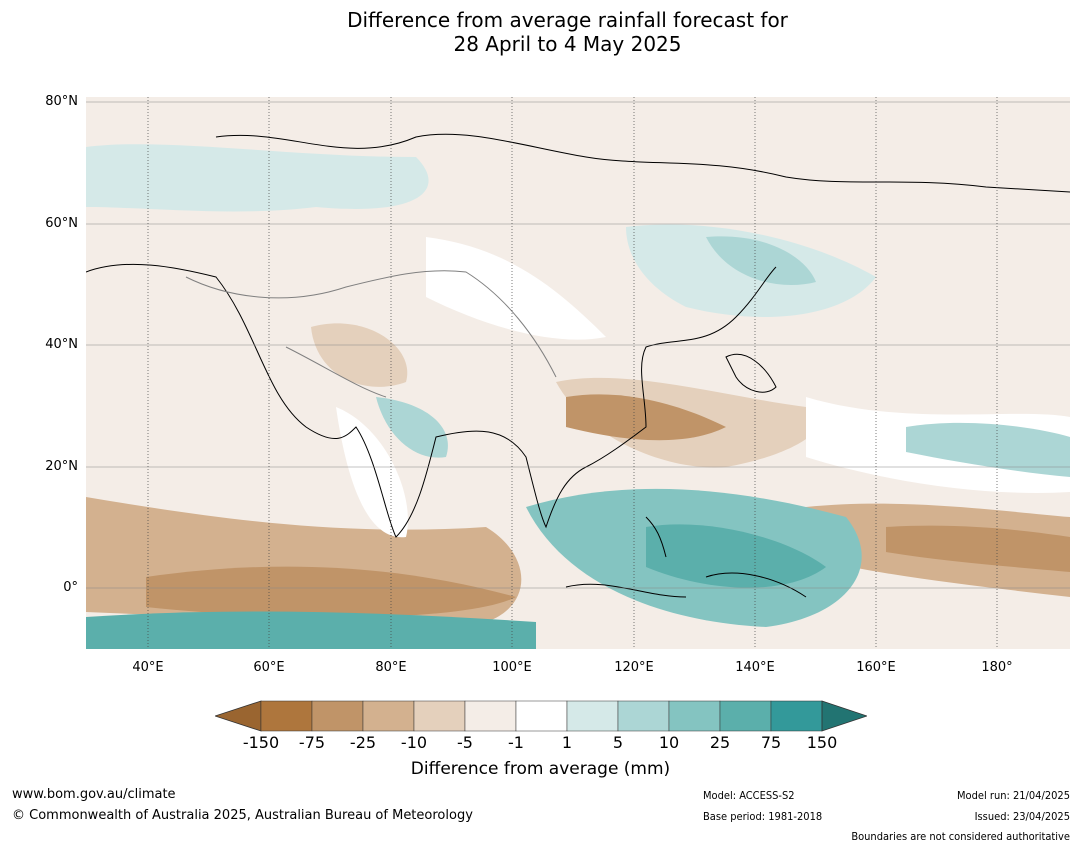  What do you see at coordinates (634, 667) in the screenshot?
I see `lon-label-120e: 120°E` at bounding box center [634, 667].